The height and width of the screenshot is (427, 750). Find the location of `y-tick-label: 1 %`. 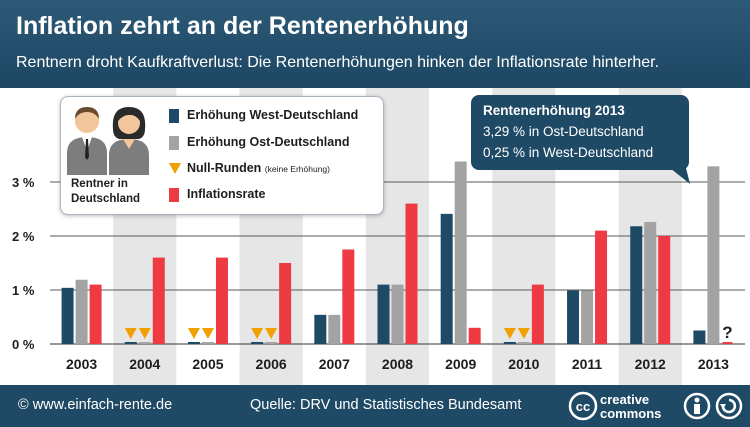

y-tick-label: 1 % is located at coordinates (23, 290).